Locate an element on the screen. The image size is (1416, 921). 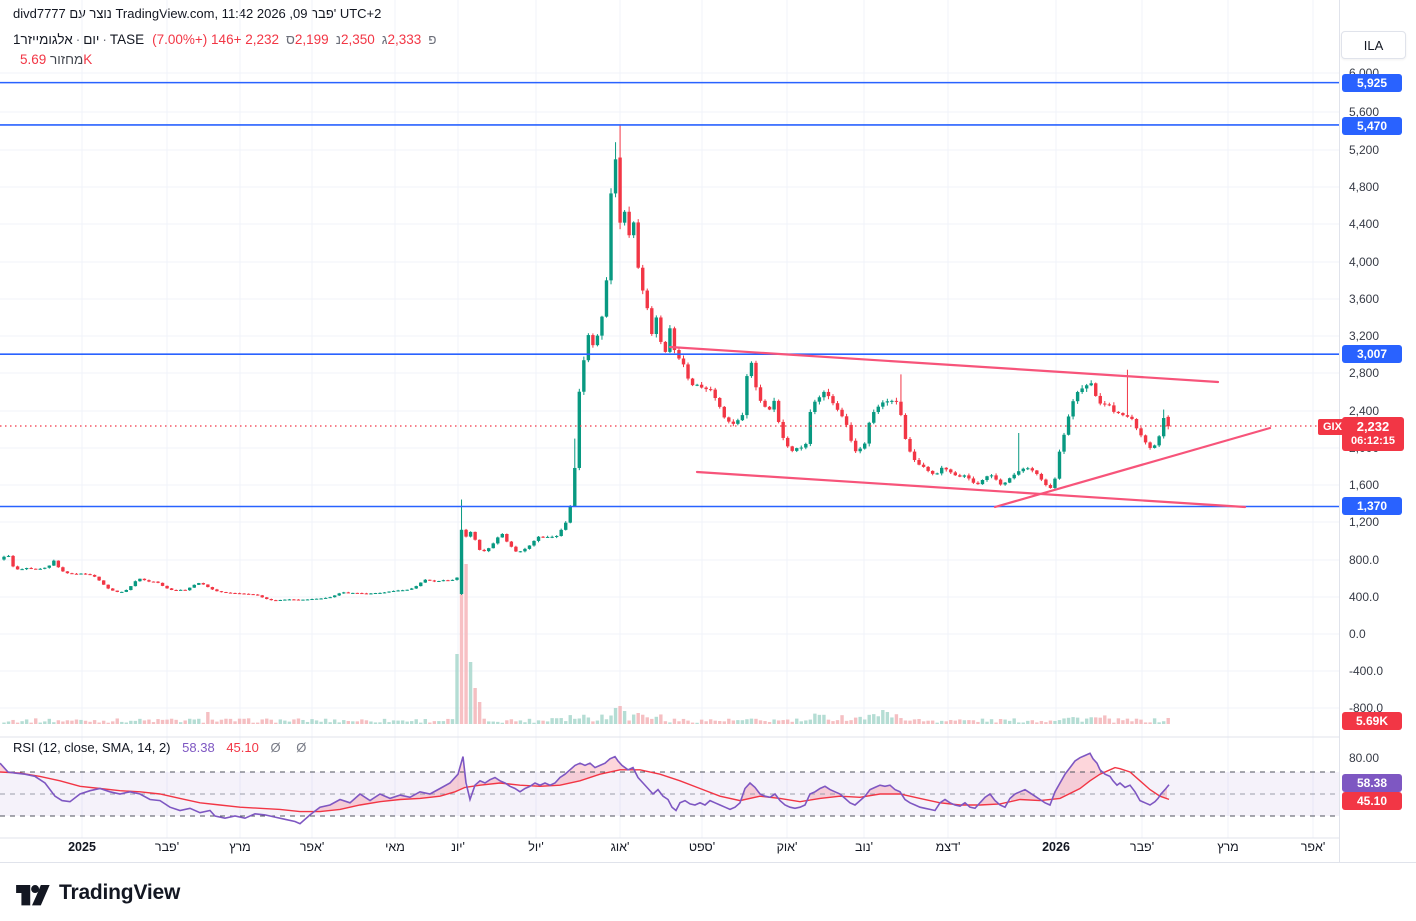
price-tick-label: 4,800 is located at coordinates (1364, 187).